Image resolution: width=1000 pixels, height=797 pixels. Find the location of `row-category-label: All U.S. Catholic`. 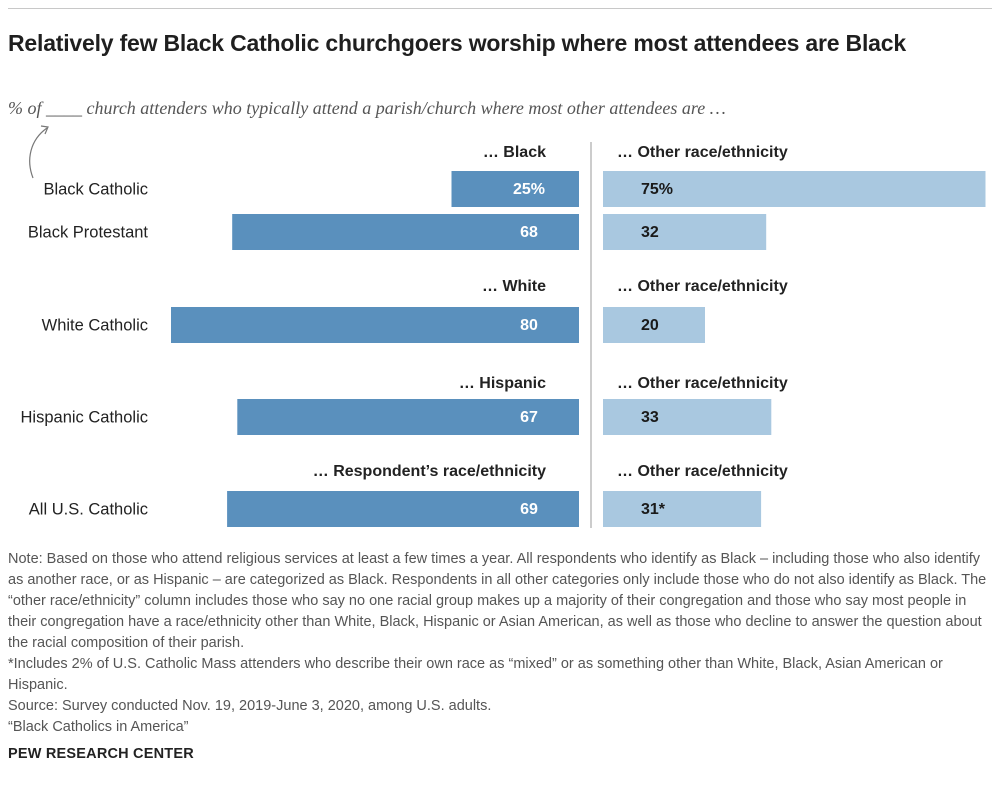

row-category-label: All U.S. Catholic is located at coordinates (88, 509).